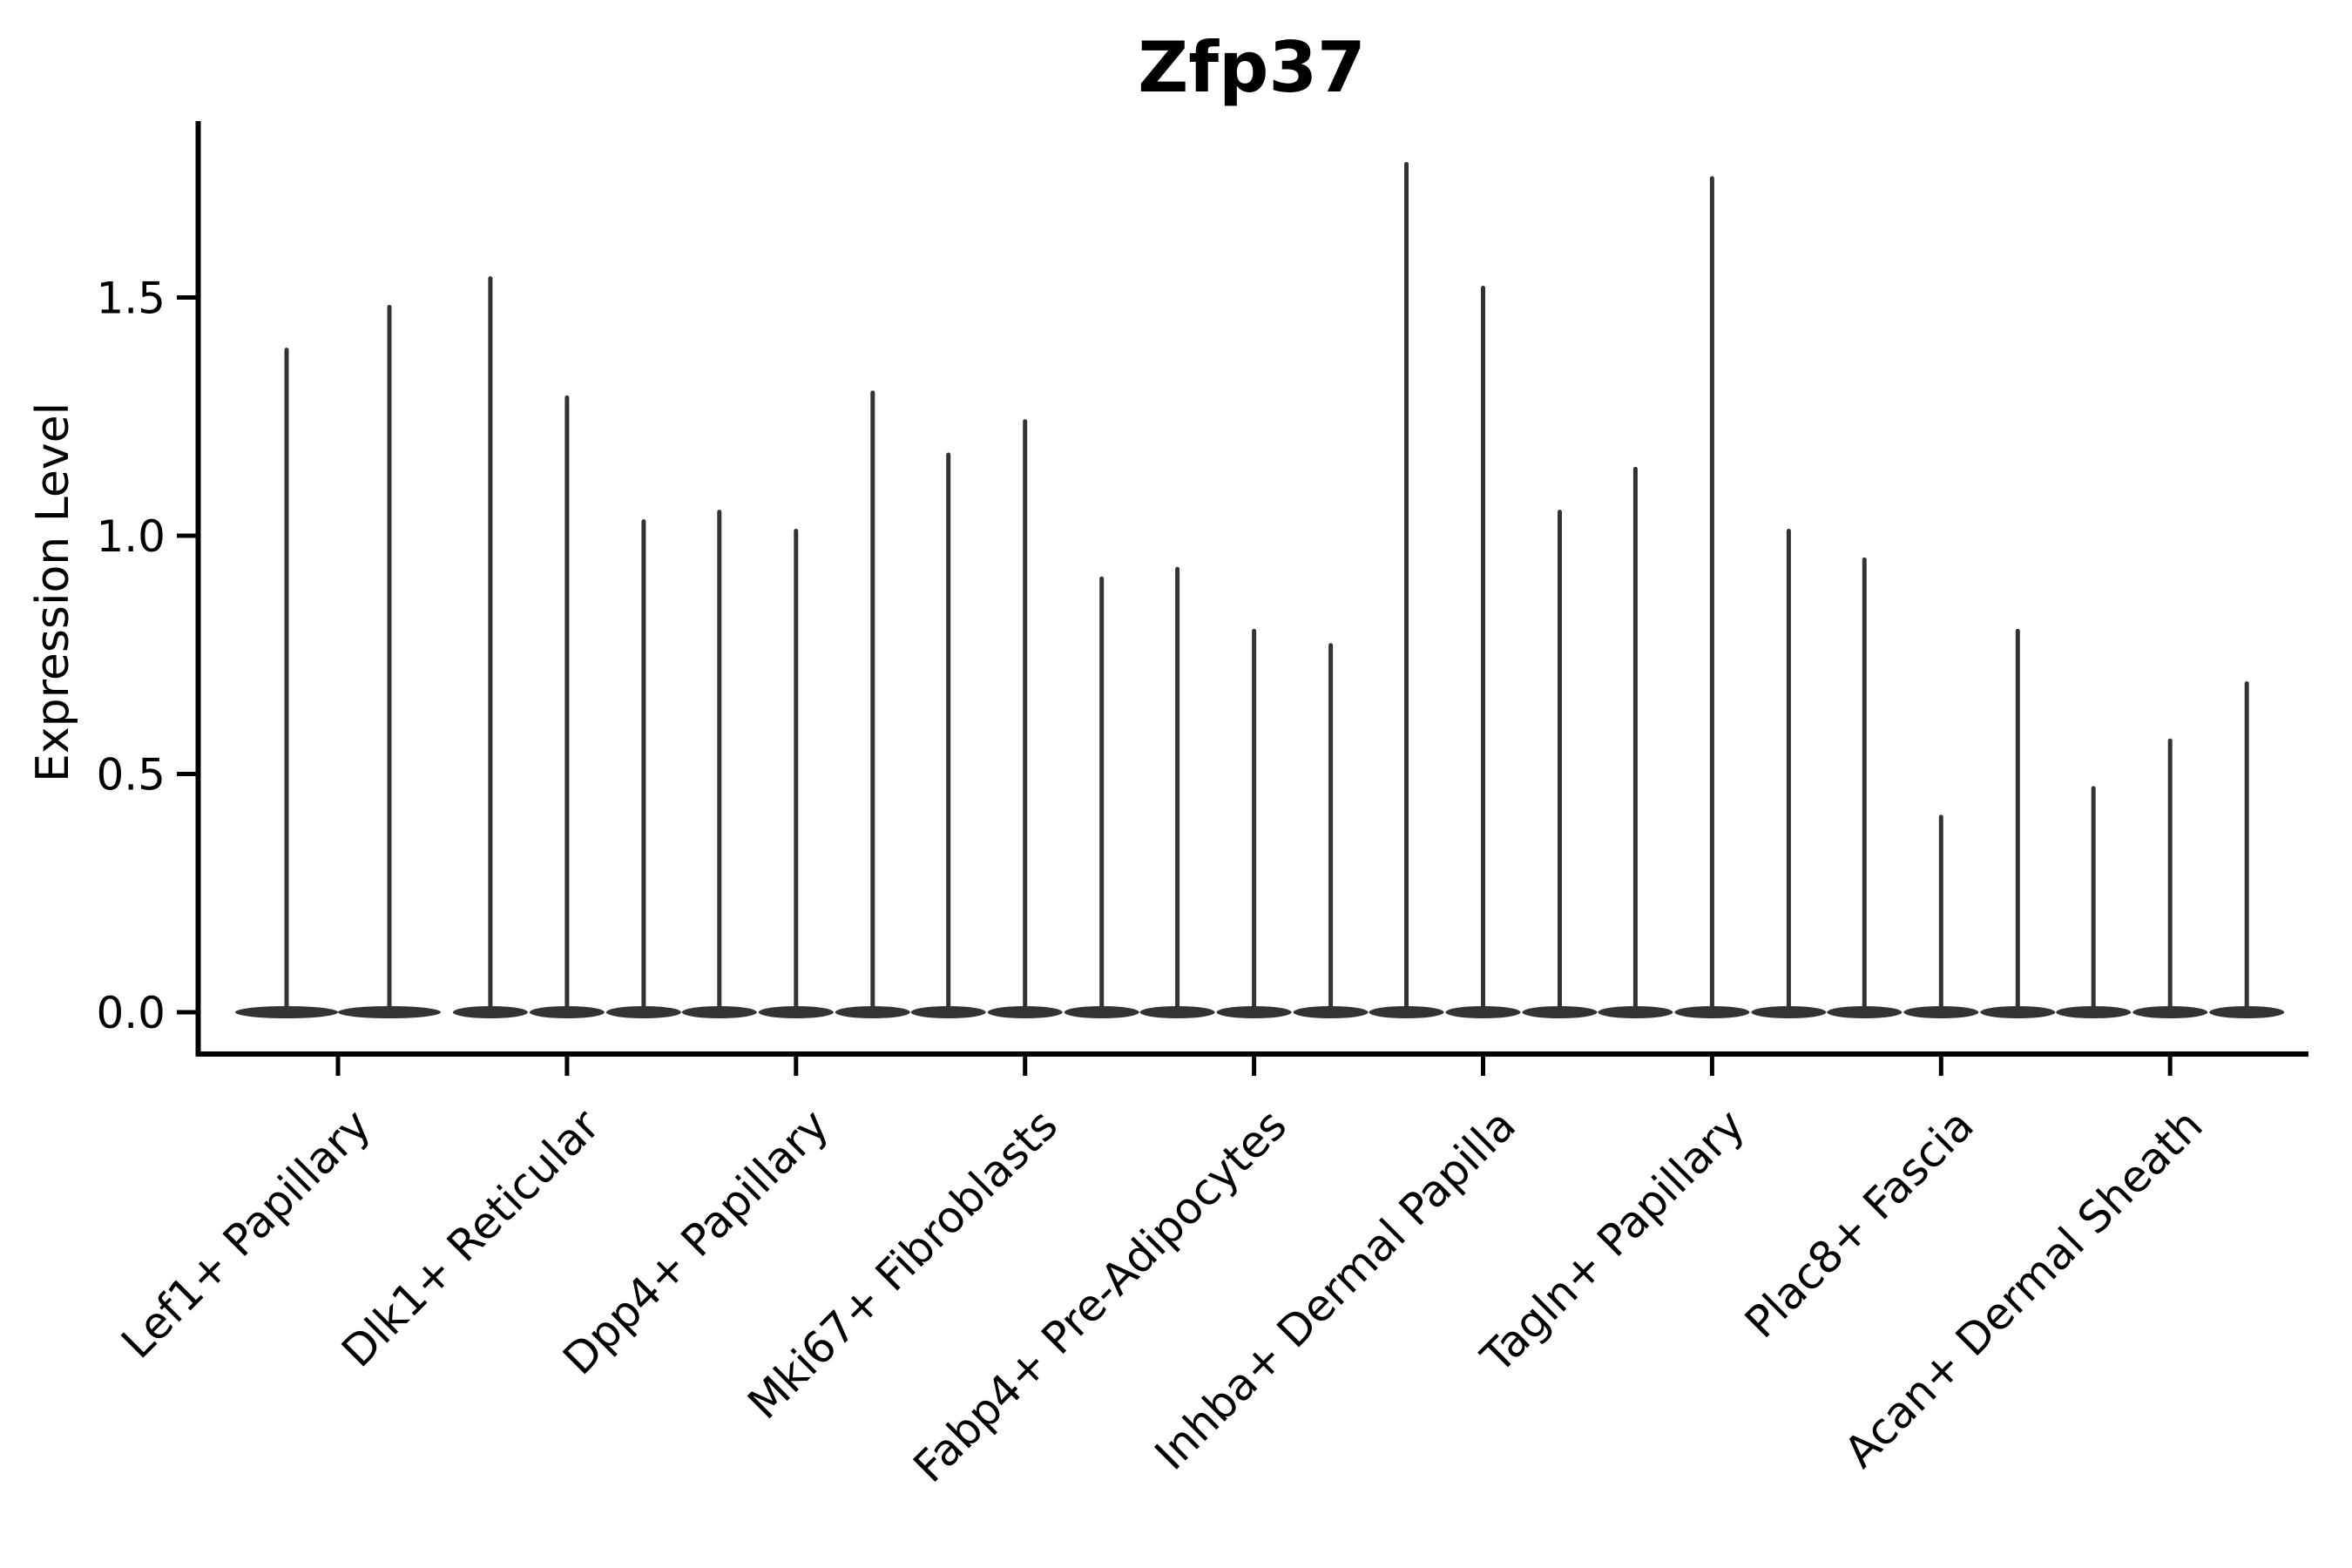  What do you see at coordinates (146, 656) in the screenshot?
I see `y-axis-ticks: 0.0 0.5 1.0 1.5` at bounding box center [146, 656].